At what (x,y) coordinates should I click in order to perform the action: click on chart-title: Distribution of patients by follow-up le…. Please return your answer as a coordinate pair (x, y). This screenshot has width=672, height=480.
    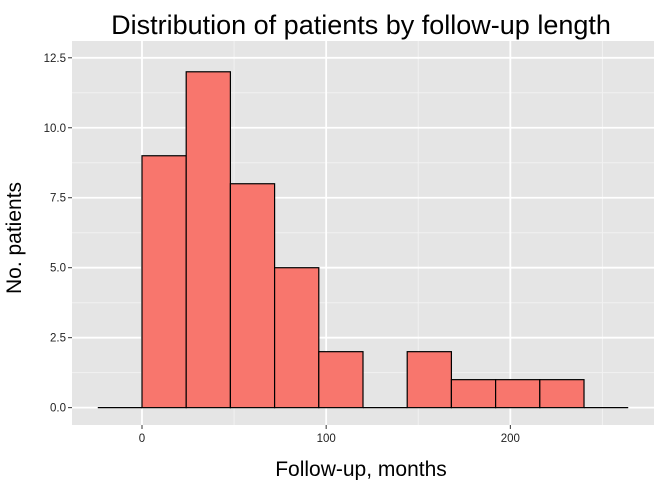
    Looking at the image, I should click on (361, 25).